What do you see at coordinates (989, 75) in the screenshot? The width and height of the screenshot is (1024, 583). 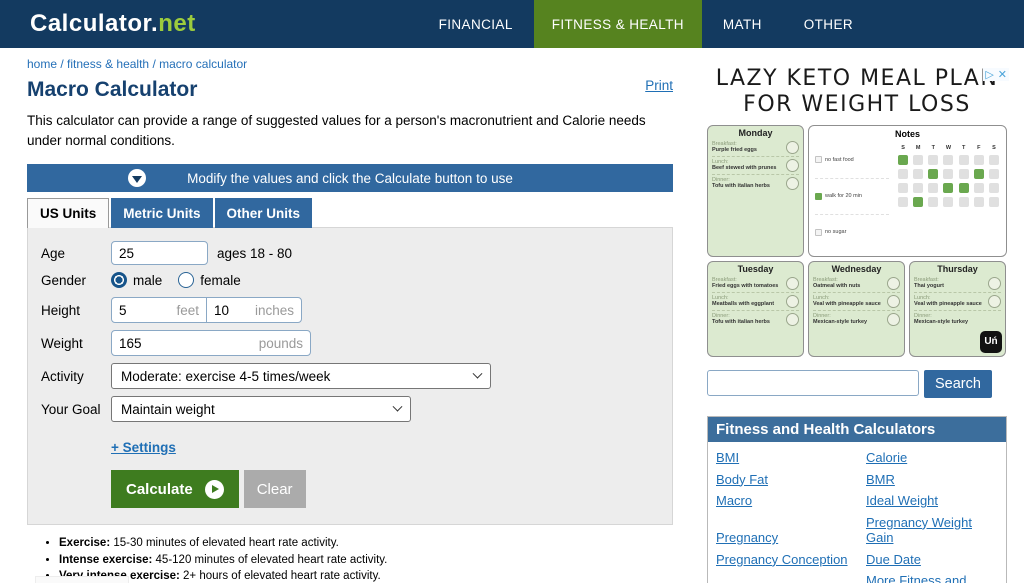 I see `adchoices-icon: ▷` at bounding box center [989, 75].